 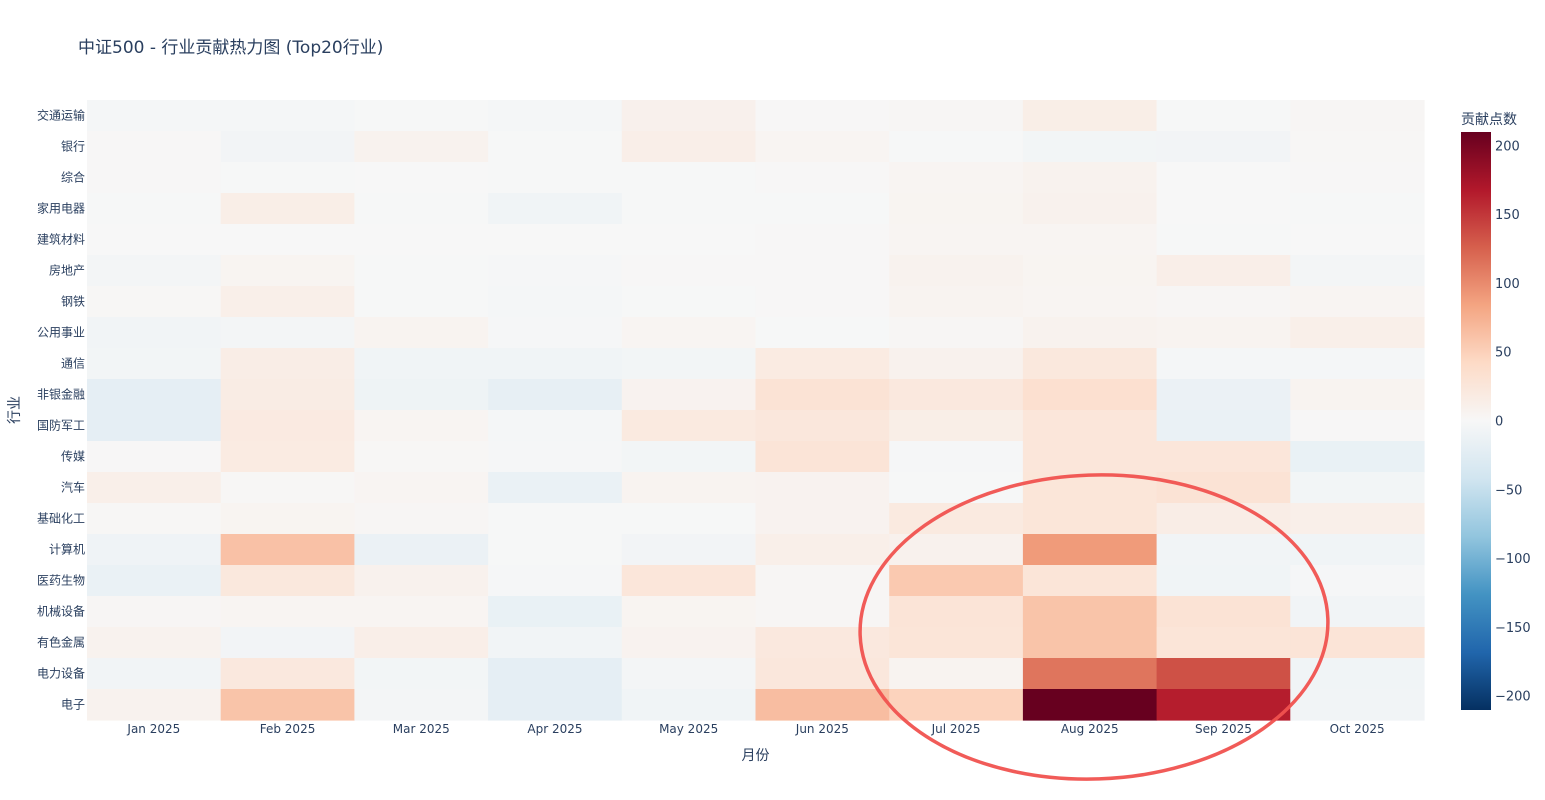 What do you see at coordinates (61, 581) in the screenshot?
I see `y-tick-label: 医药生物` at bounding box center [61, 581].